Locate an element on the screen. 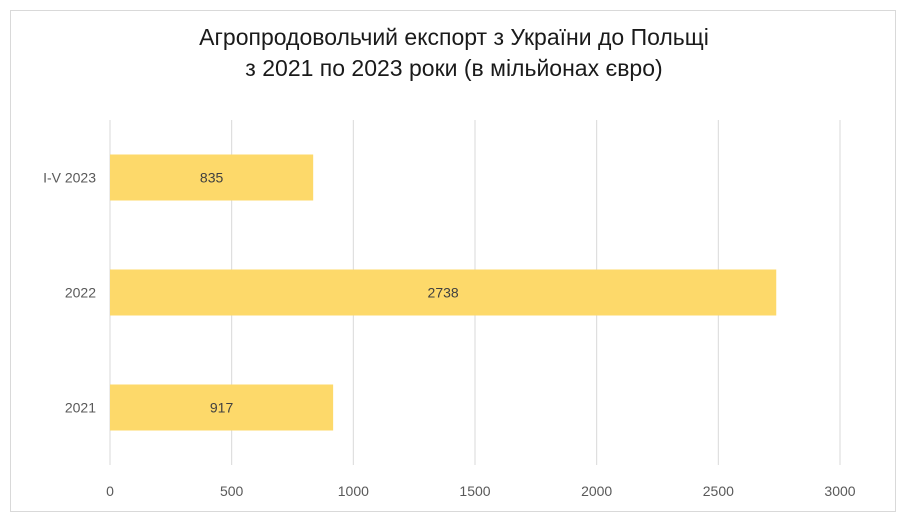  data-labels: 835 2738 917 is located at coordinates (329, 293).